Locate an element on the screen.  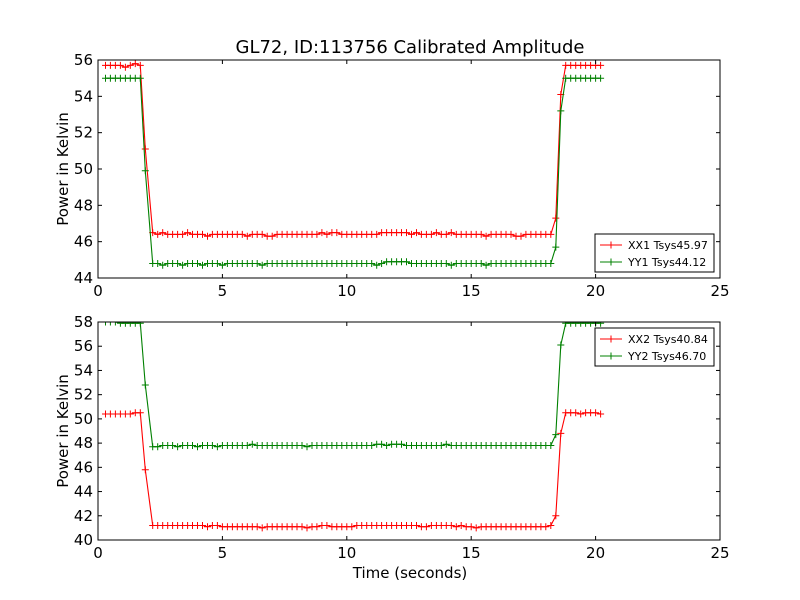
bottom-panel-ylabel: Power in Kelvin is located at coordinates (63, 431).